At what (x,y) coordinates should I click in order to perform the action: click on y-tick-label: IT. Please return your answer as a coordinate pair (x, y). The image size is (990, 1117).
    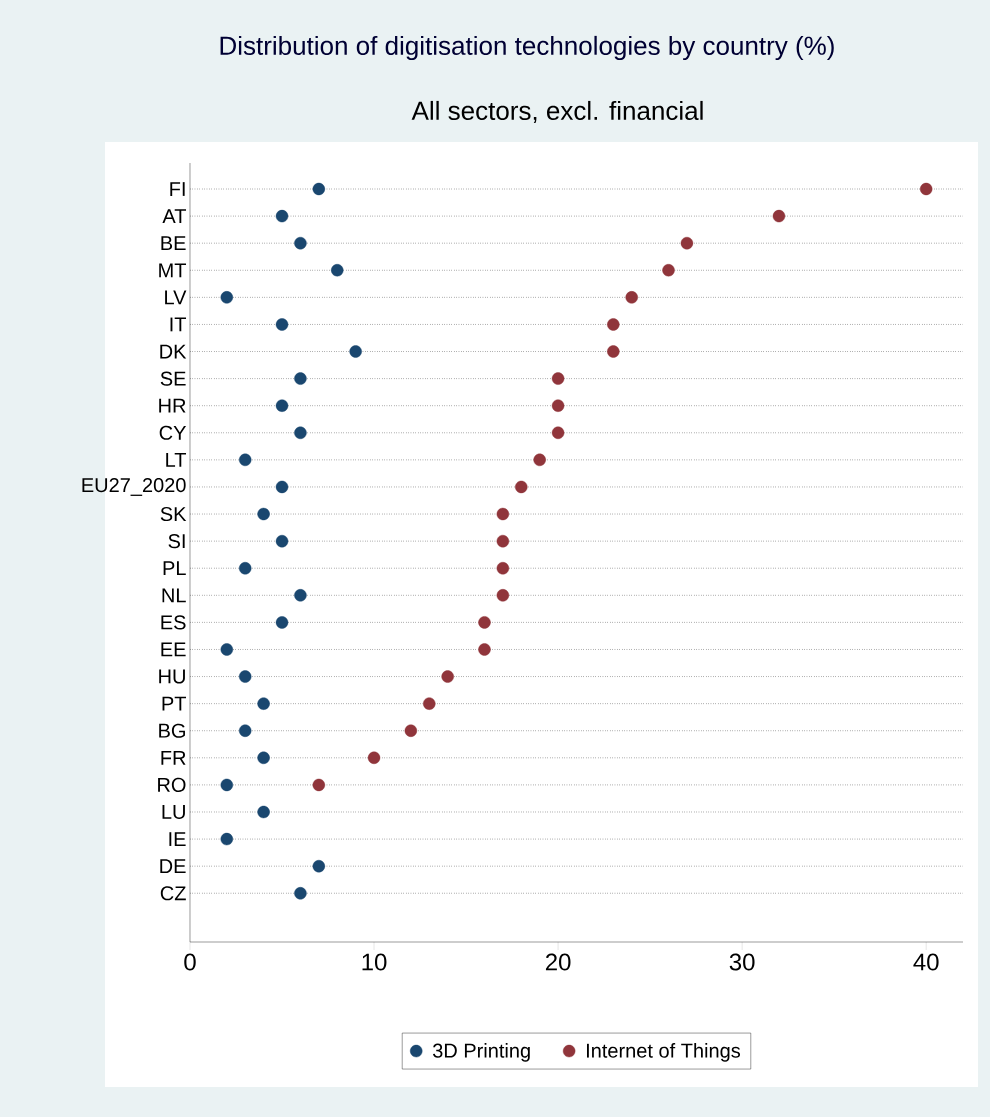
    Looking at the image, I should click on (178, 324).